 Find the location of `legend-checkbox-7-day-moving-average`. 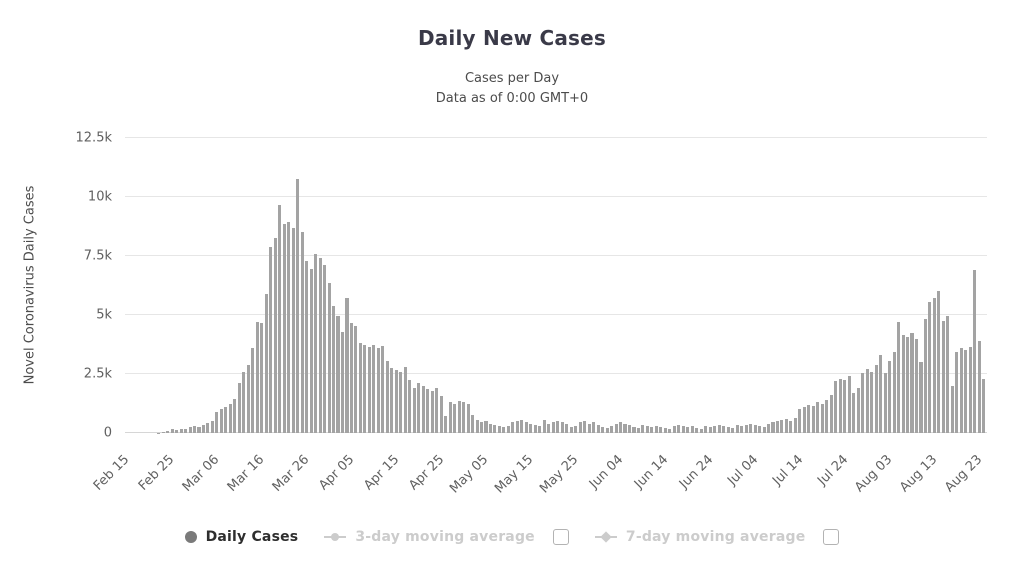

legend-checkbox-7-day-moving-average is located at coordinates (831, 537).